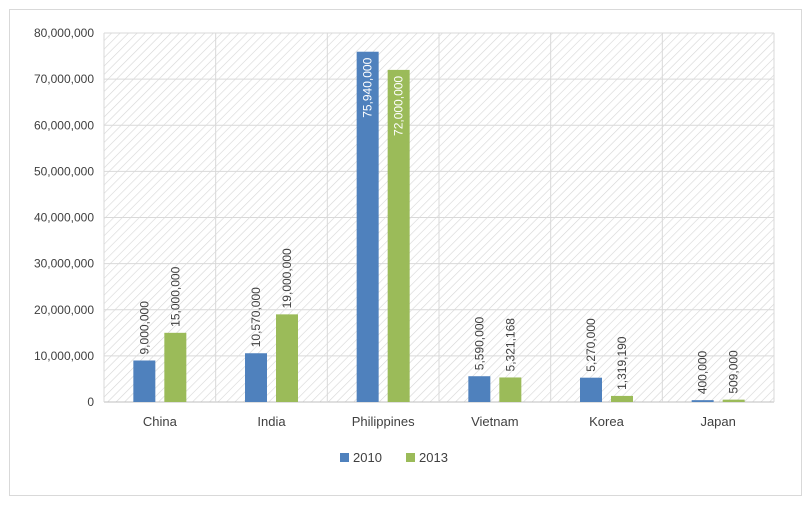  I want to click on data-label: 400,000, so click(703, 372).